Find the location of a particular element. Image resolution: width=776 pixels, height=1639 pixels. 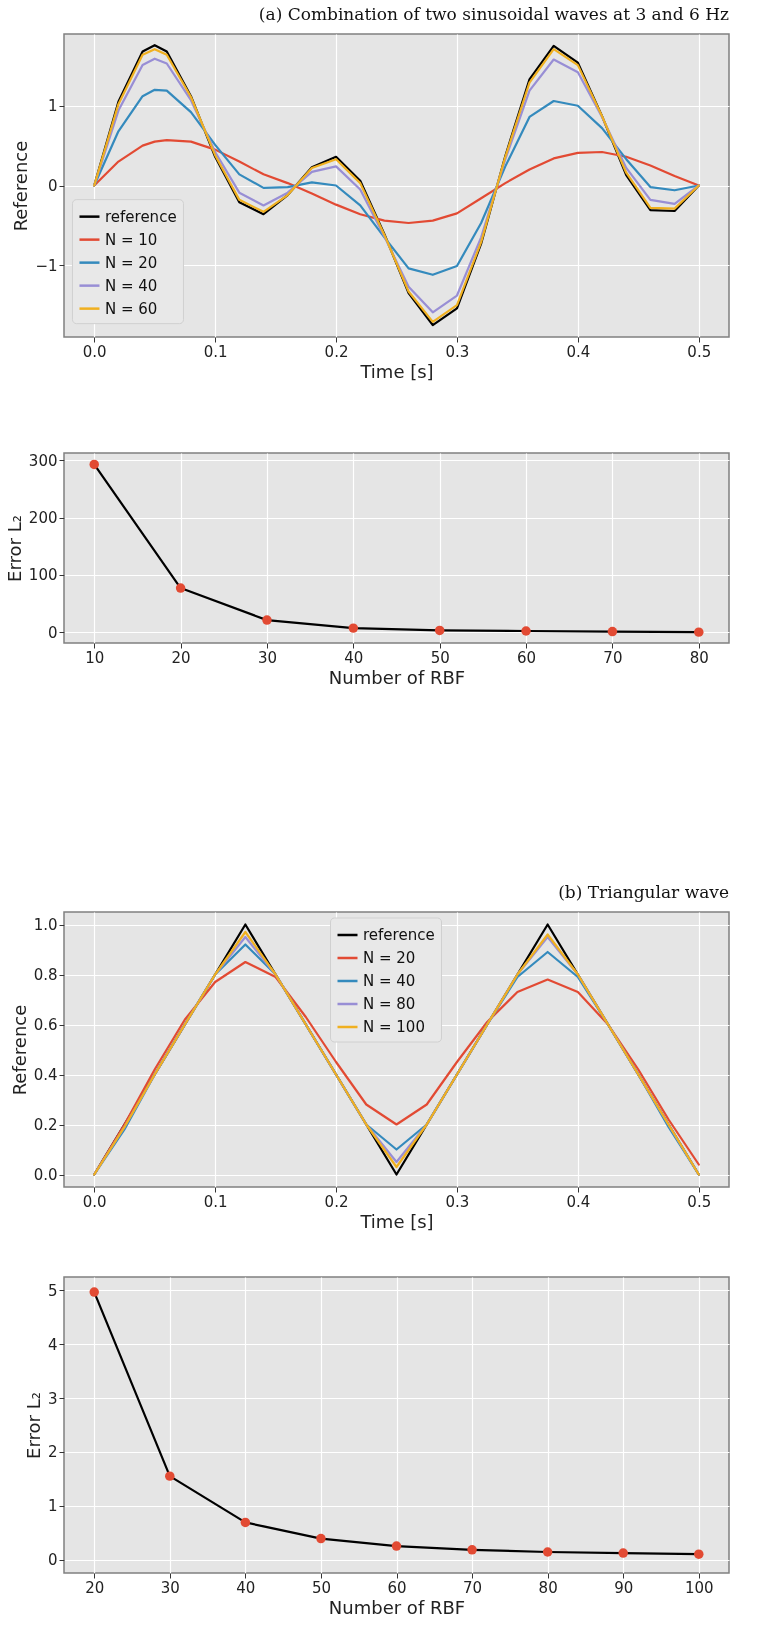

legend-label: N = 60 is located at coordinates (131, 308).